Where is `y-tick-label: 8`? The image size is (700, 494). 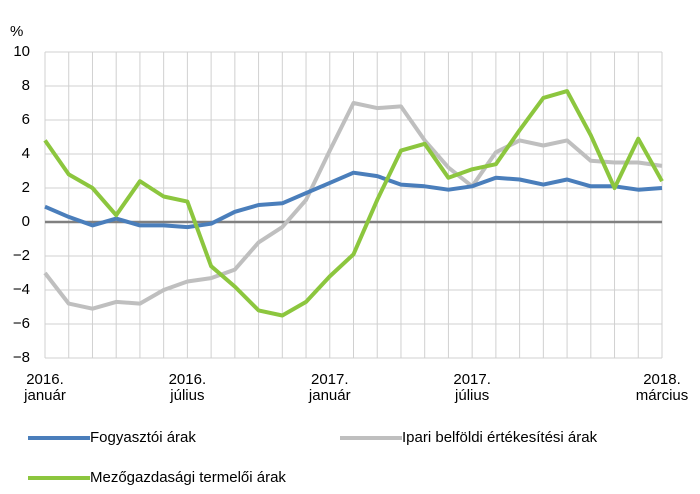
y-tick-label: 8 is located at coordinates (26, 85).